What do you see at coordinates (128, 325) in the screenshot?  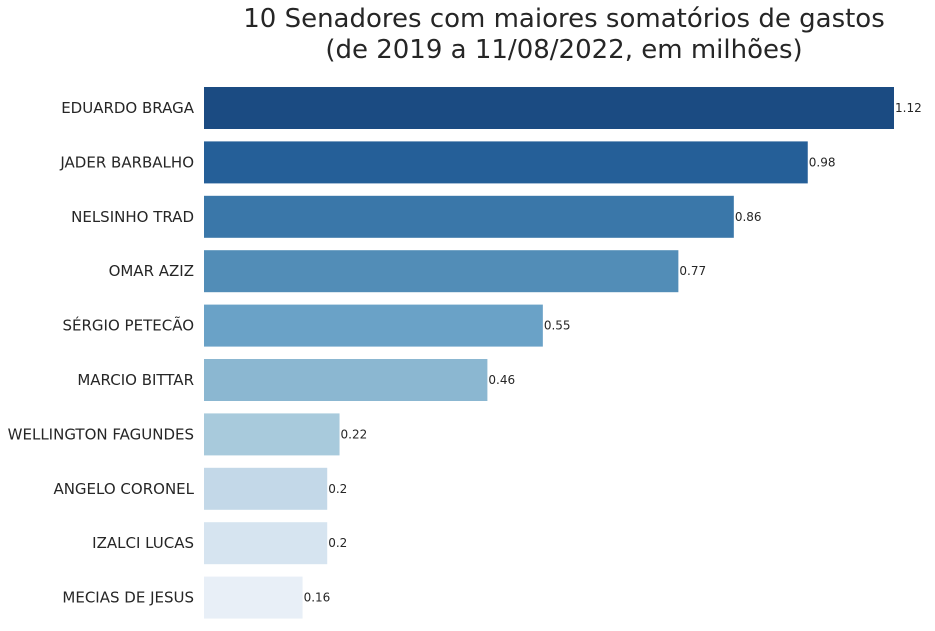 I see `category-label: SÉRGIO PETECÃO` at bounding box center [128, 325].